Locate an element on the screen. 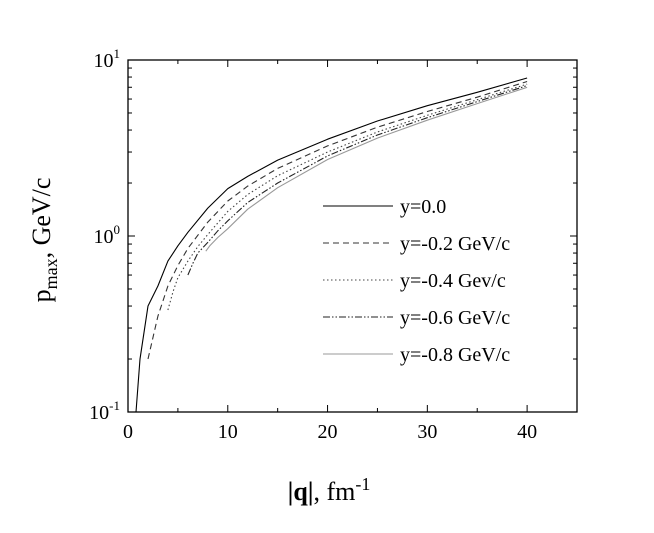 This screenshot has width=654, height=533. y-axis-label: pmax, GeV/c is located at coordinates (44, 240).